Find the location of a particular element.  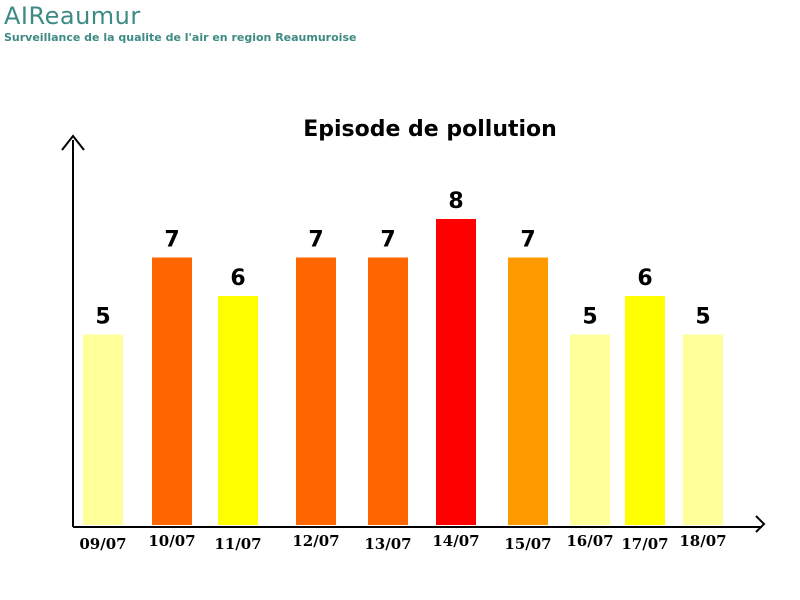

x-tick-label: 14/07 is located at coordinates (455, 541).